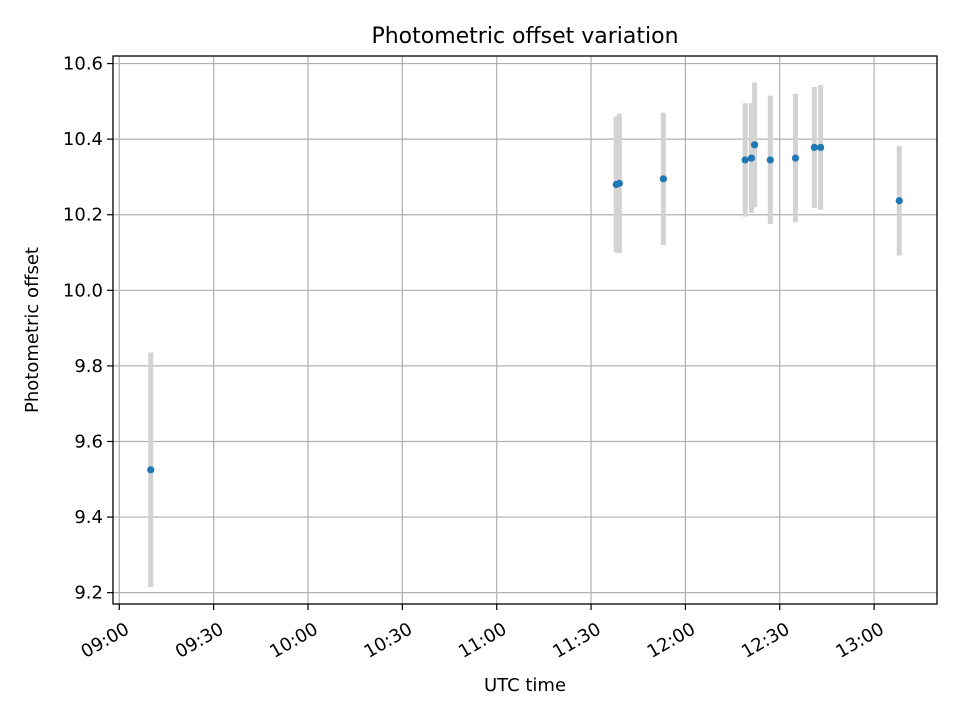 Image resolution: width=960 pixels, height=720 pixels. What do you see at coordinates (88, 593) in the screenshot?
I see `y-tick-label: 9.2` at bounding box center [88, 593].